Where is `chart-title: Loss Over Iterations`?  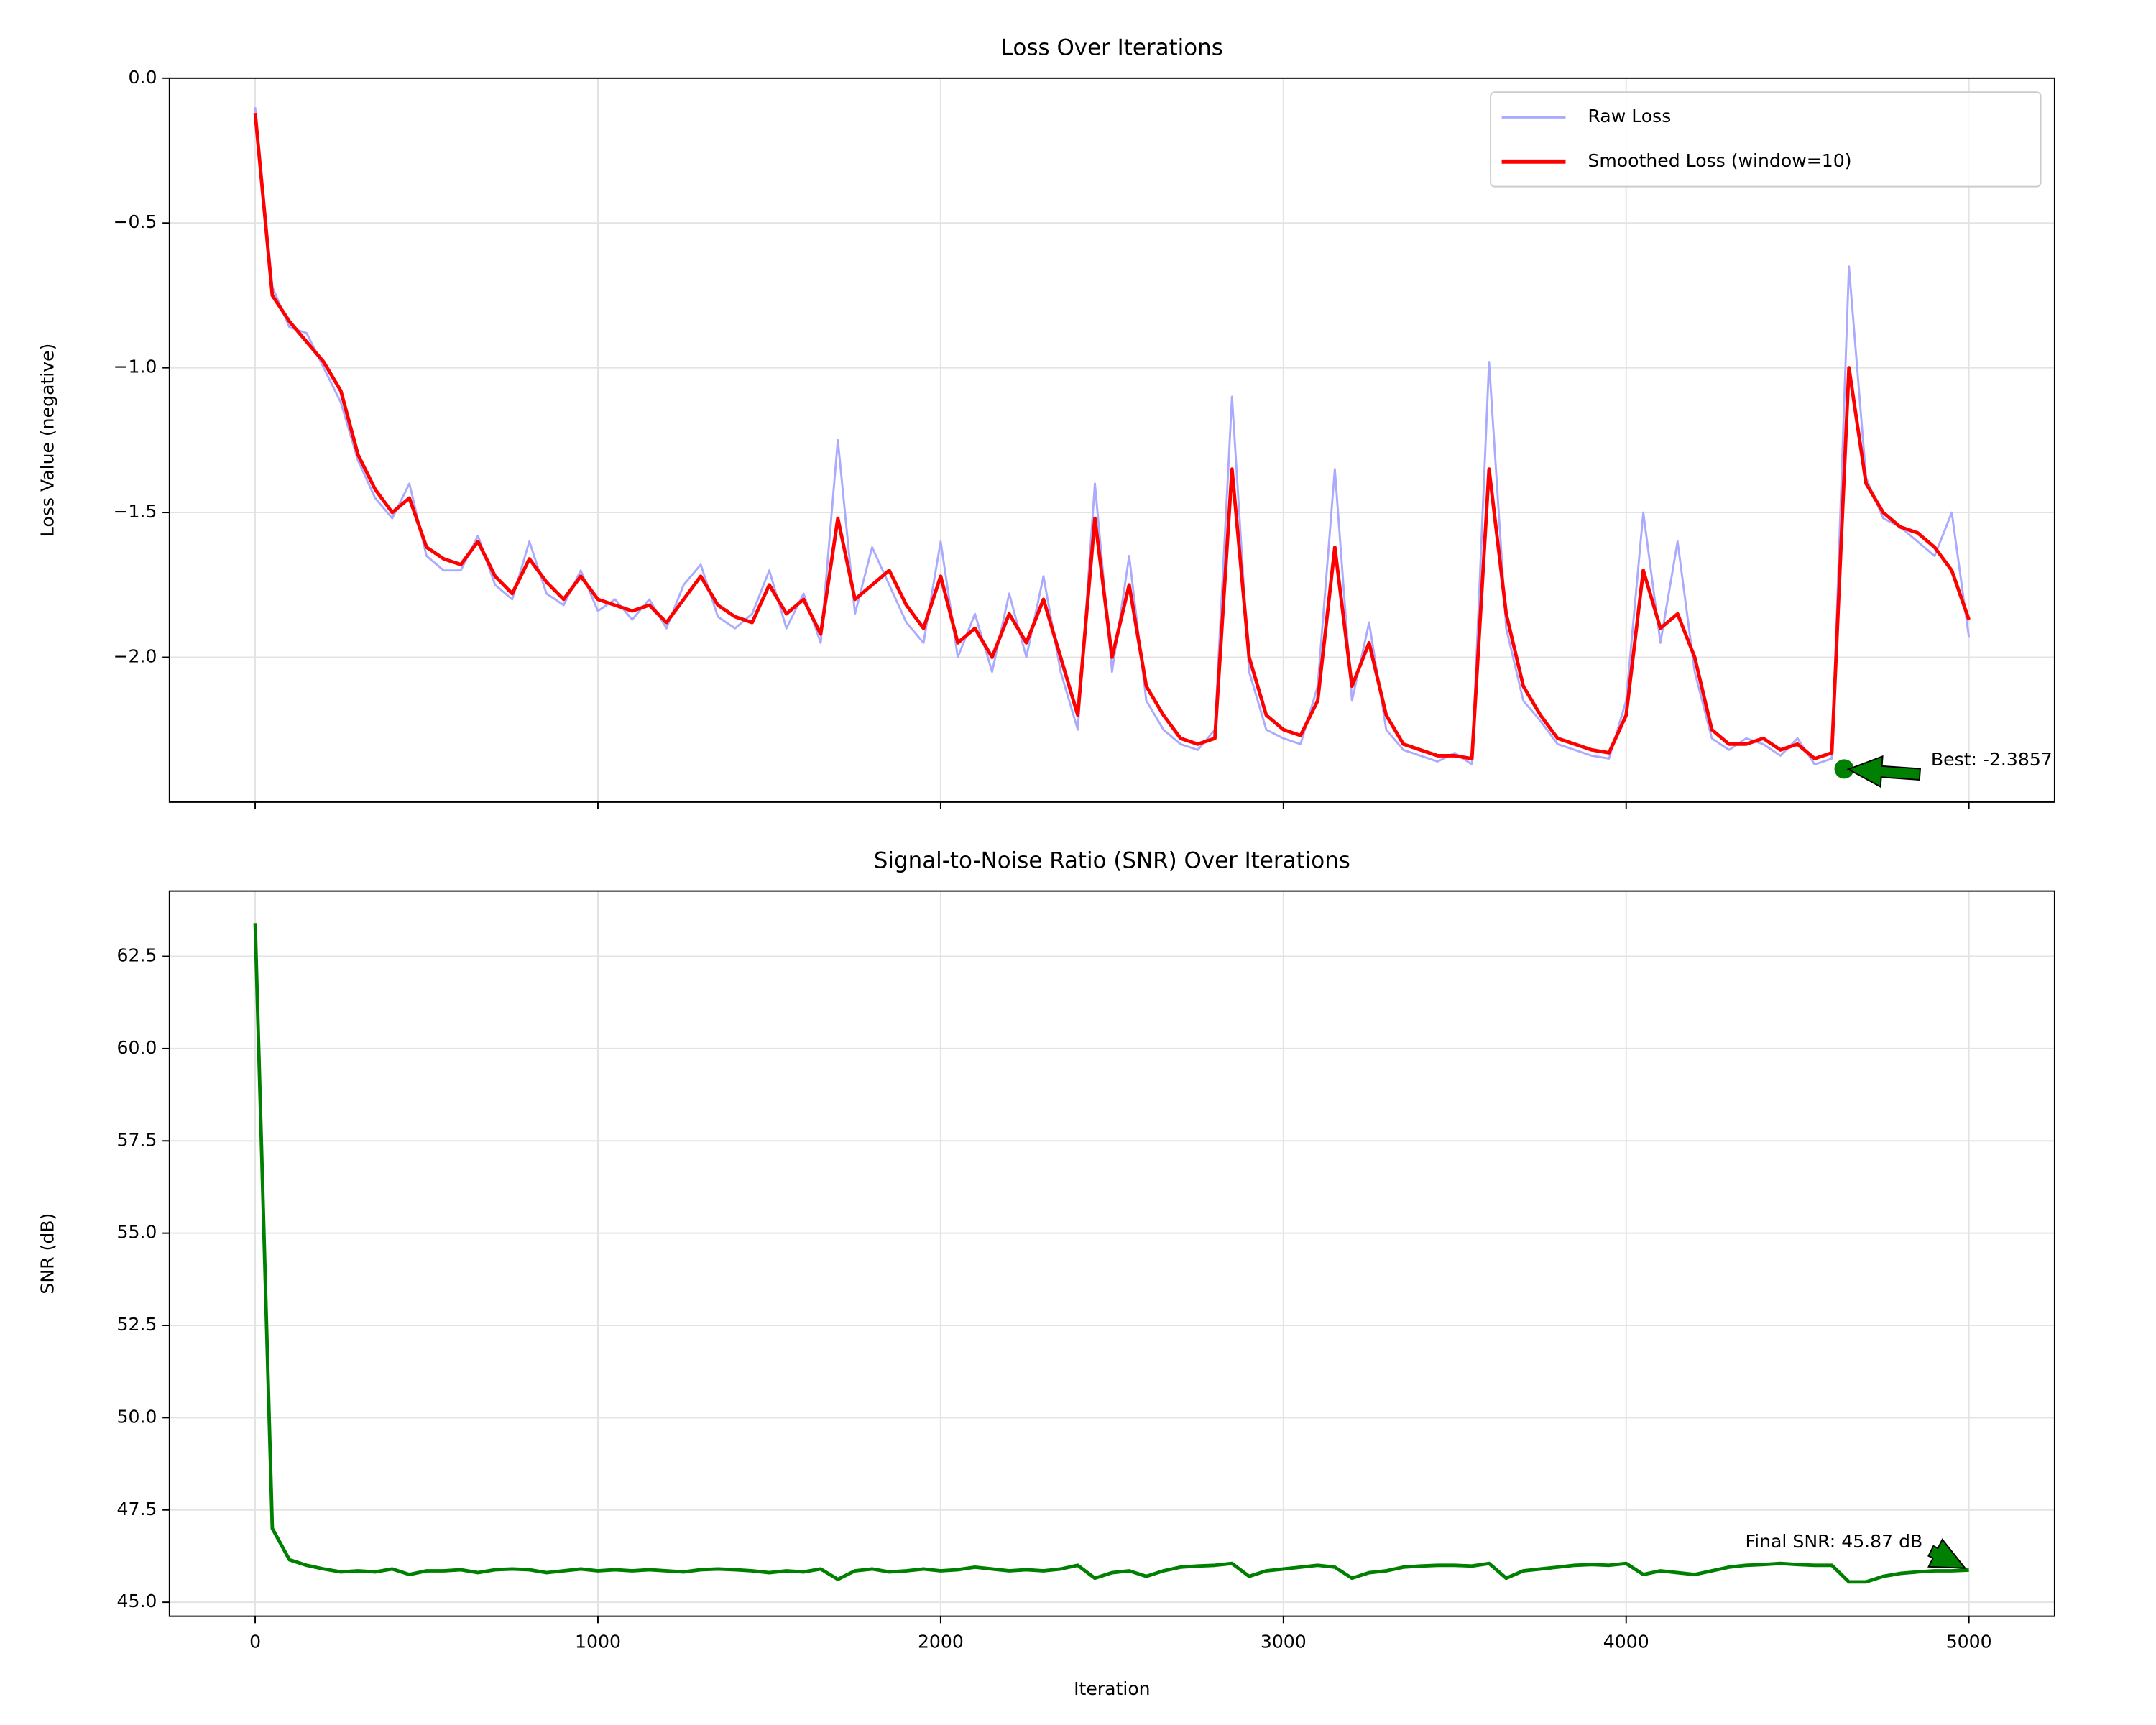
chart-title: Loss Over Iterations is located at coordinates (1112, 48).